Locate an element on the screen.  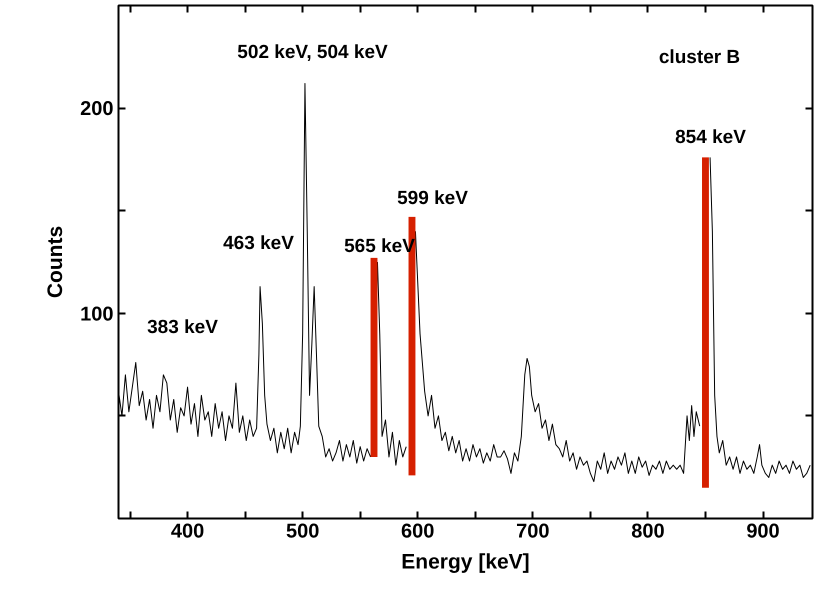
y-tick-label: 100 is located at coordinates (97, 314).